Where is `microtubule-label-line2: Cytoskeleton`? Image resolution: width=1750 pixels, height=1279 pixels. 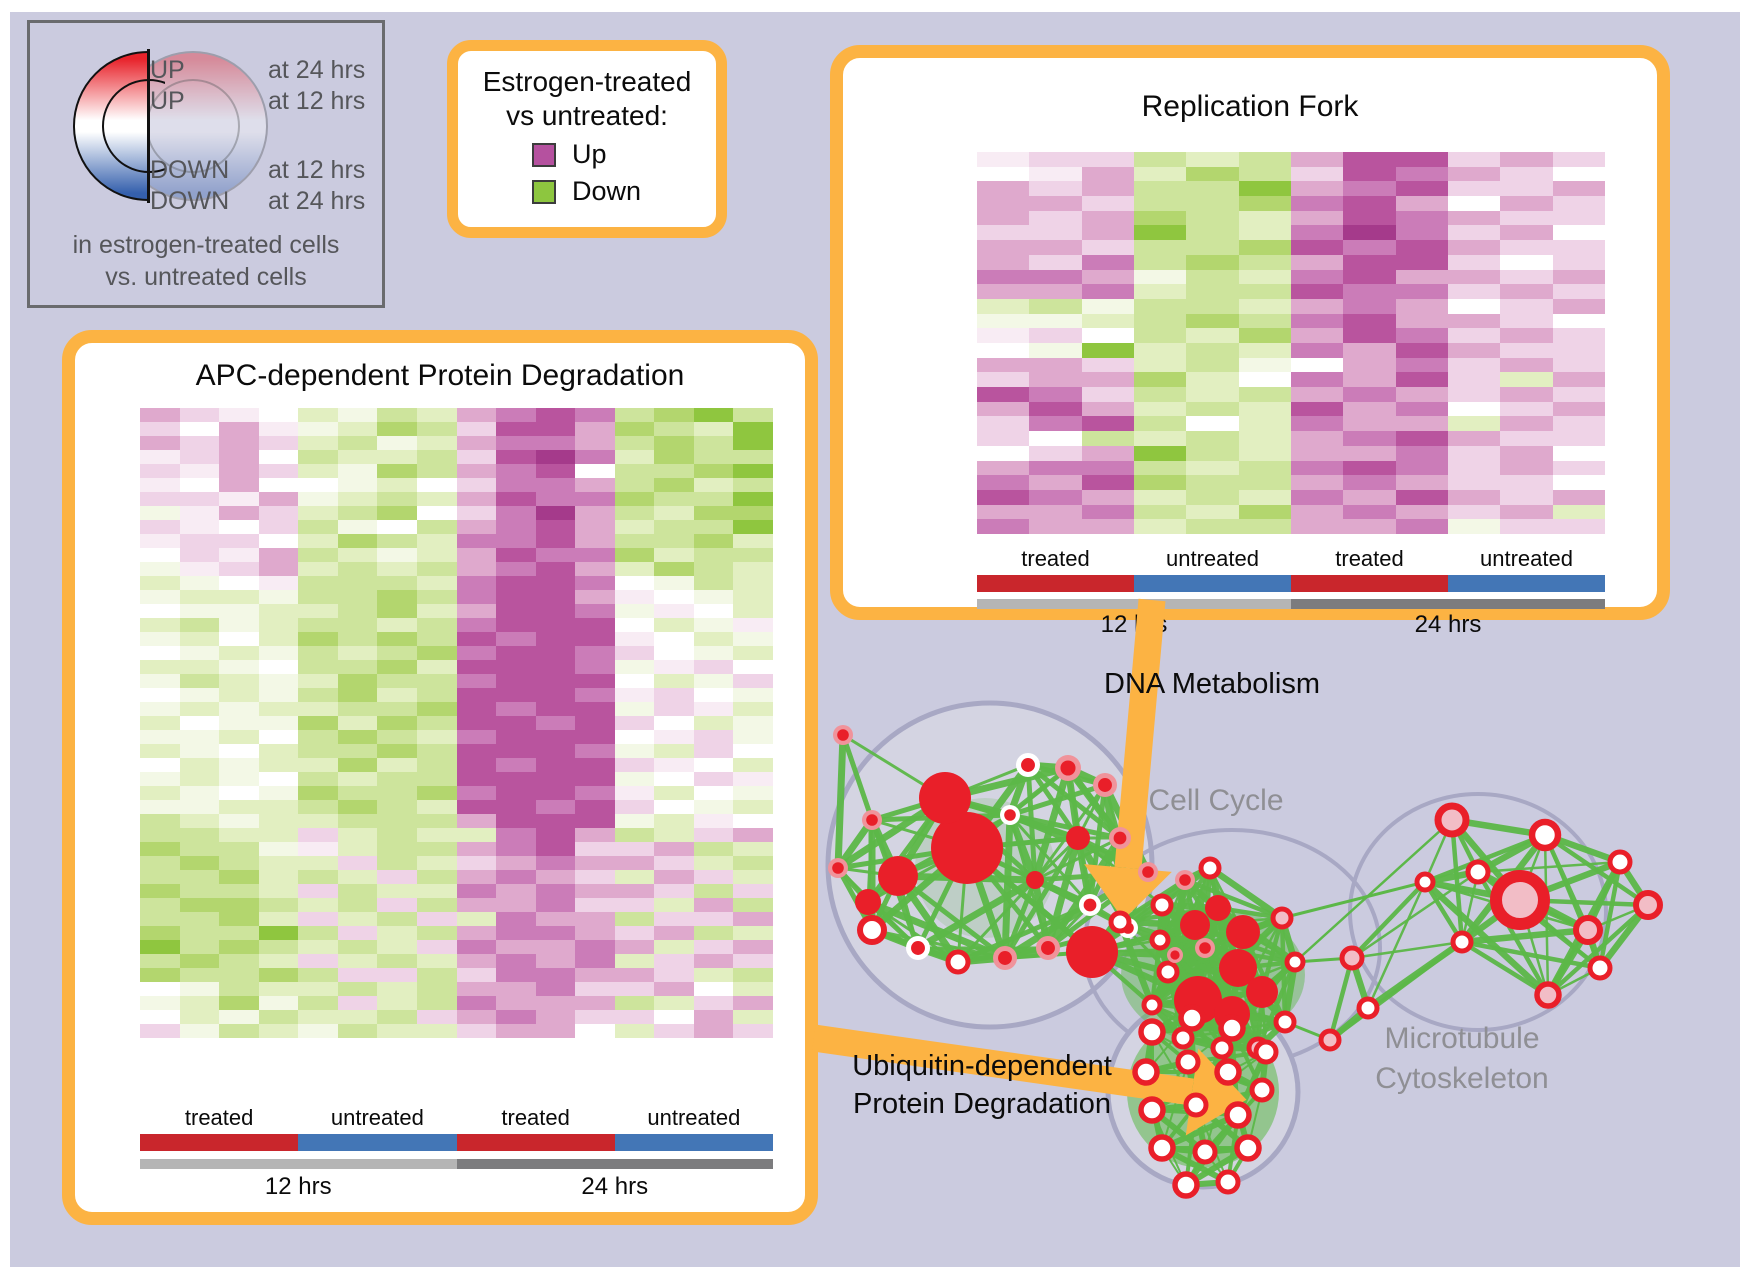
microtubule-label-line2: Cytoskeleton is located at coordinates (1462, 1078).